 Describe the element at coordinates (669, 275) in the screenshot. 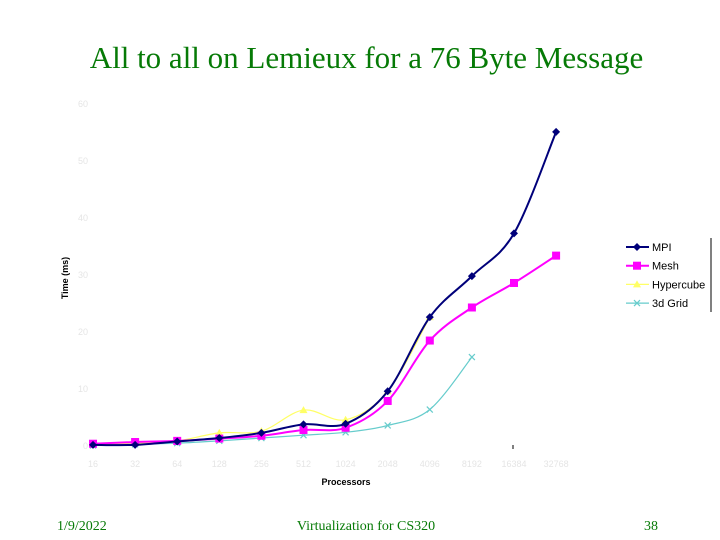

I see `legend: MPI Mesh Hypercube 3d Grid` at that location.